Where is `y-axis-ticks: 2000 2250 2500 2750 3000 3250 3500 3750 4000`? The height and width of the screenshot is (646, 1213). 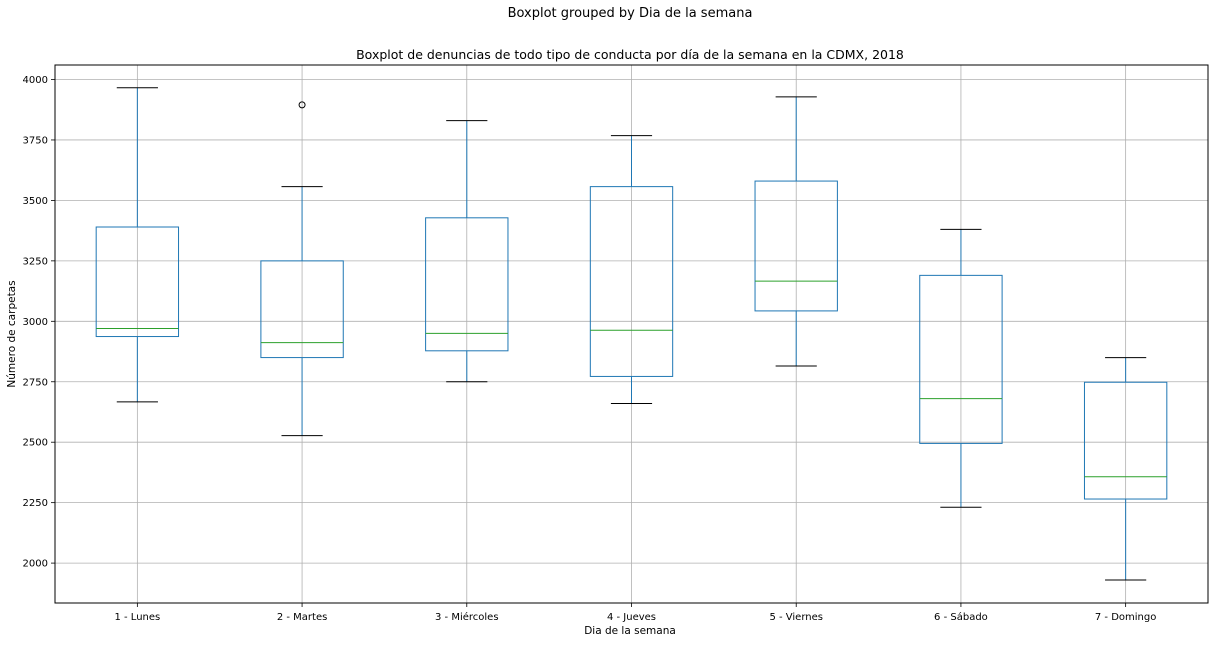
y-axis-ticks: 2000 2250 2500 2750 3000 3250 3500 3750 4000 is located at coordinates (39, 322).